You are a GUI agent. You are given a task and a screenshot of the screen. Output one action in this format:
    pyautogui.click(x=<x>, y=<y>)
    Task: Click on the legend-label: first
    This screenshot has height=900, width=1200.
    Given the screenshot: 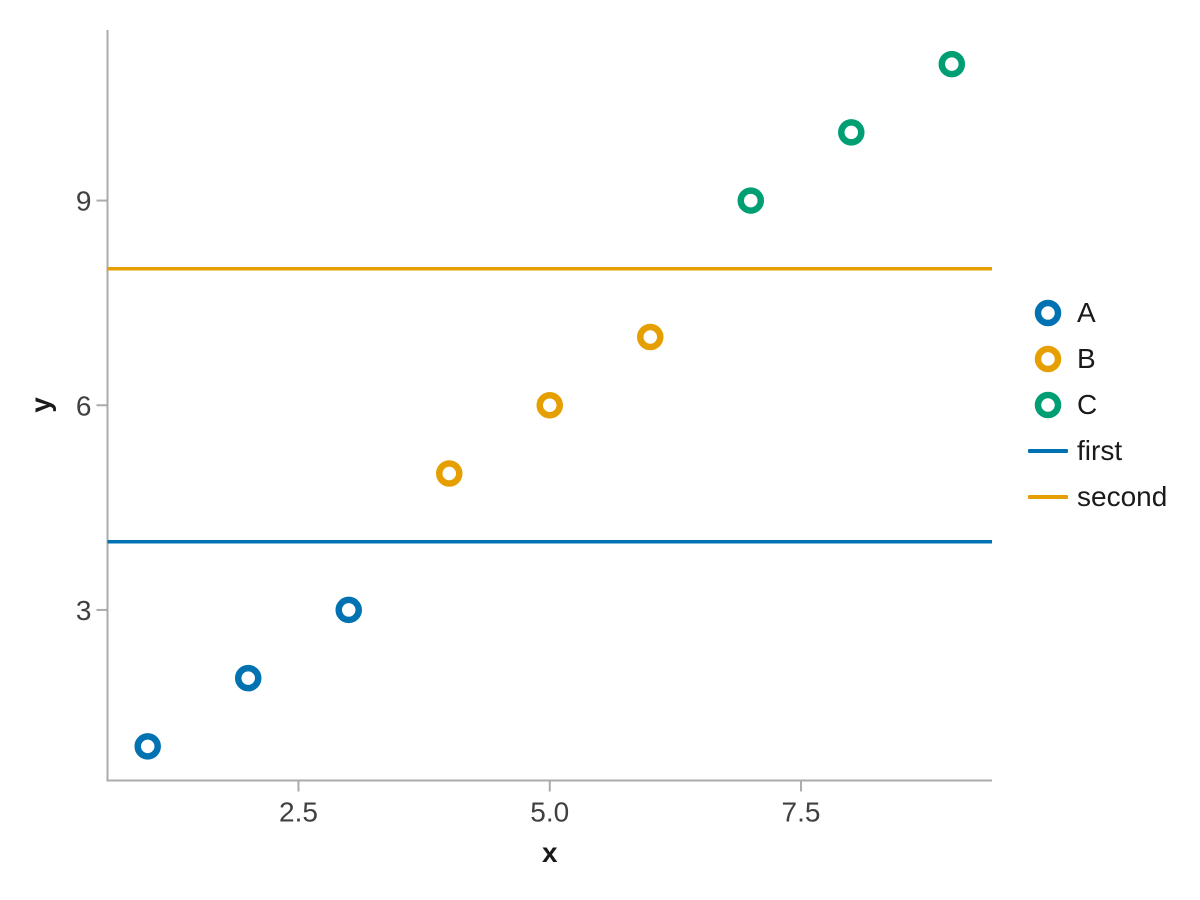 What is the action you would take?
    pyautogui.click(x=1100, y=450)
    